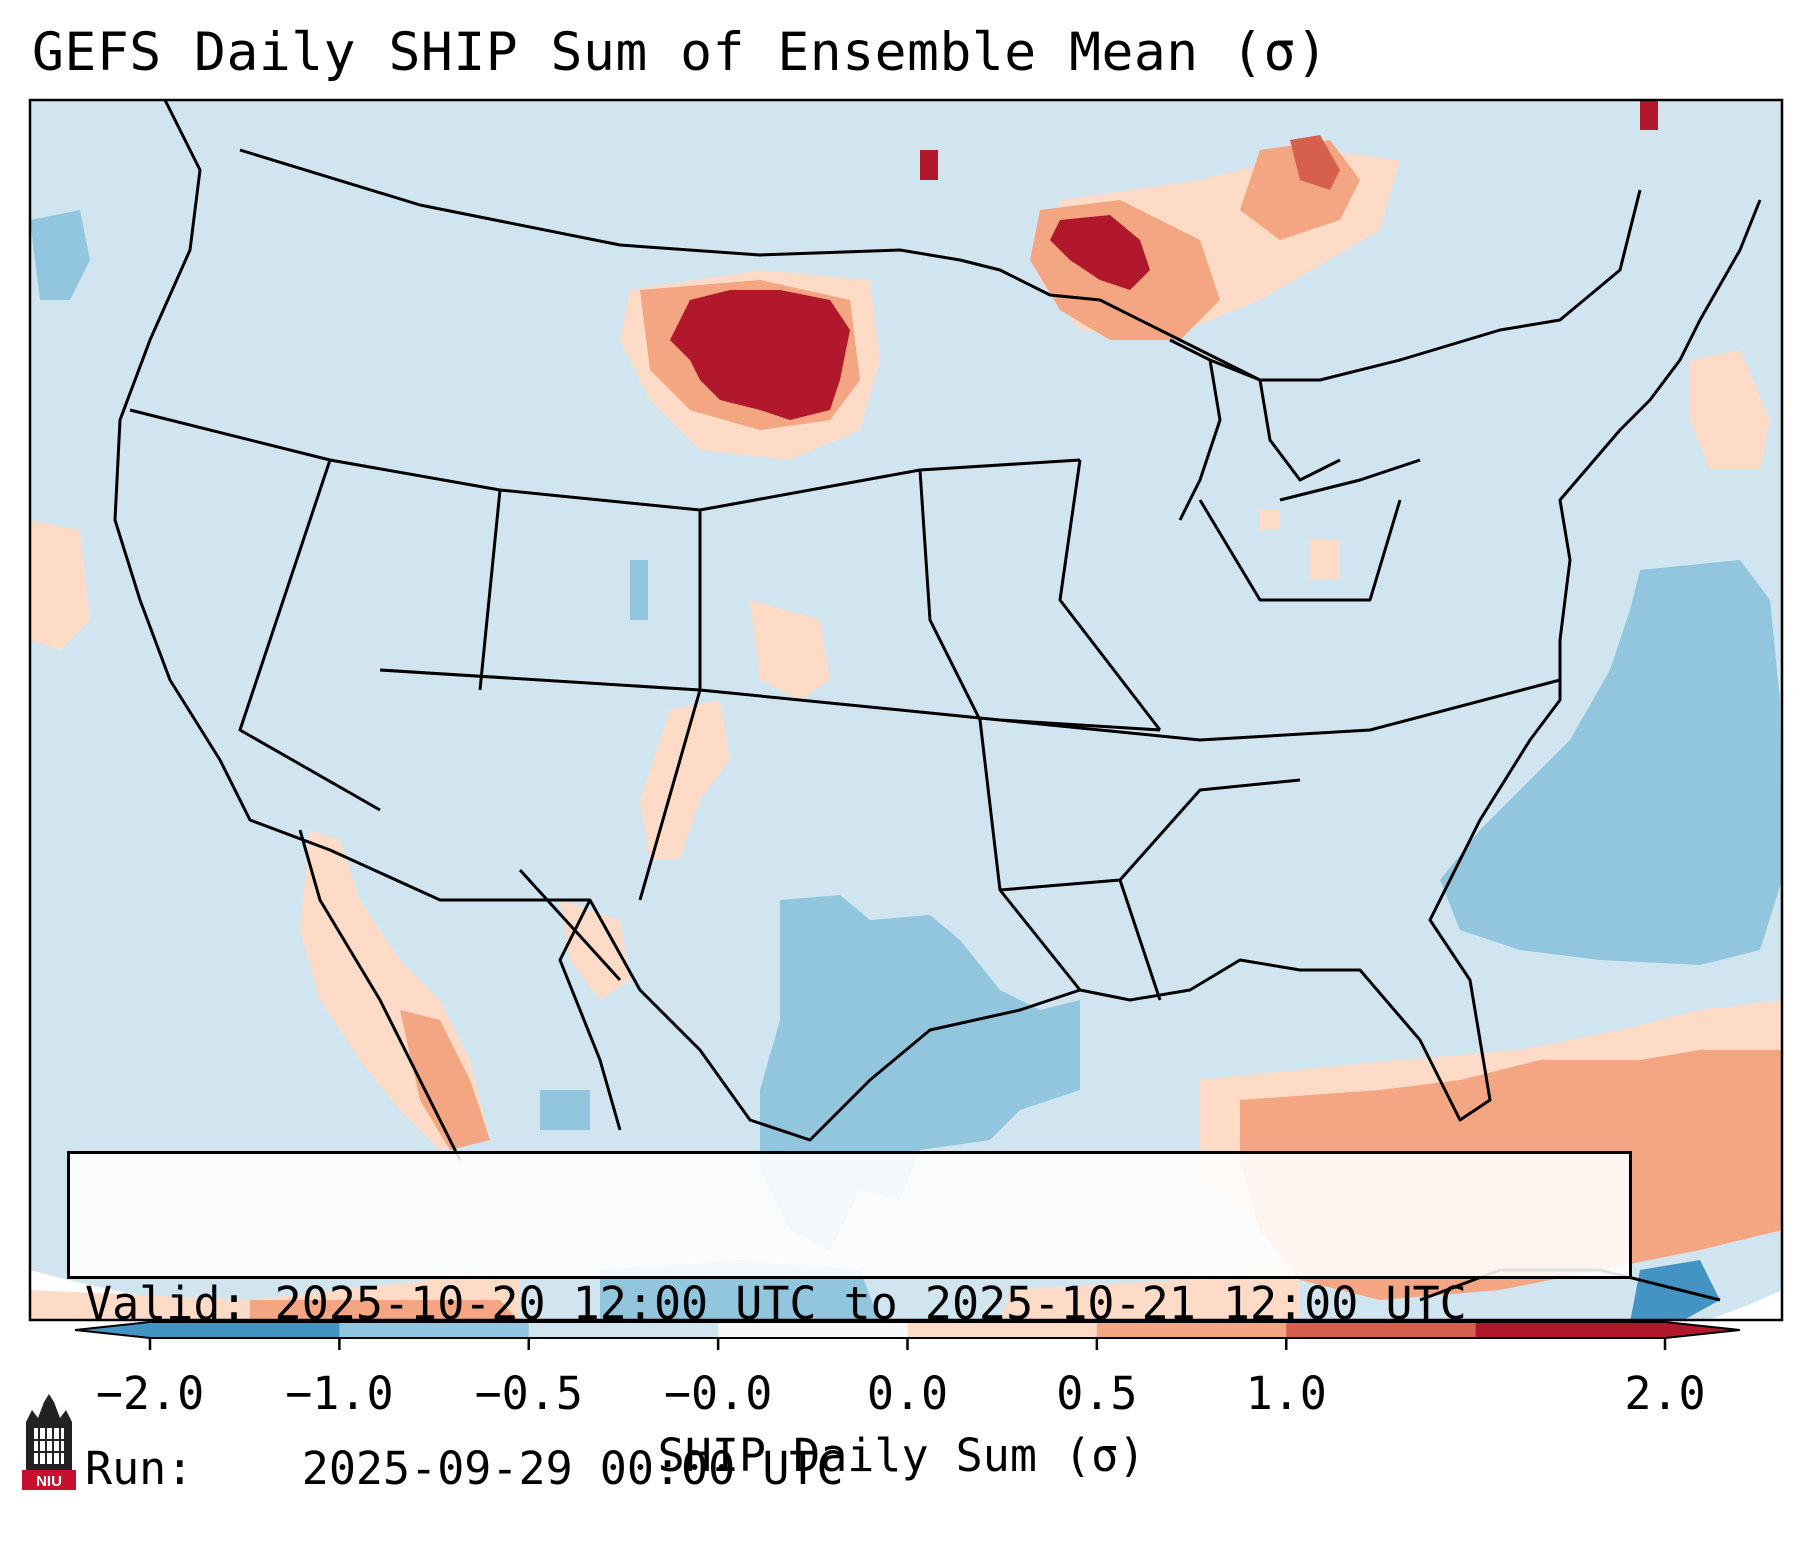  Describe the element at coordinates (718, 1393) in the screenshot. I see `colorbar-tick-label: −0.0` at that location.